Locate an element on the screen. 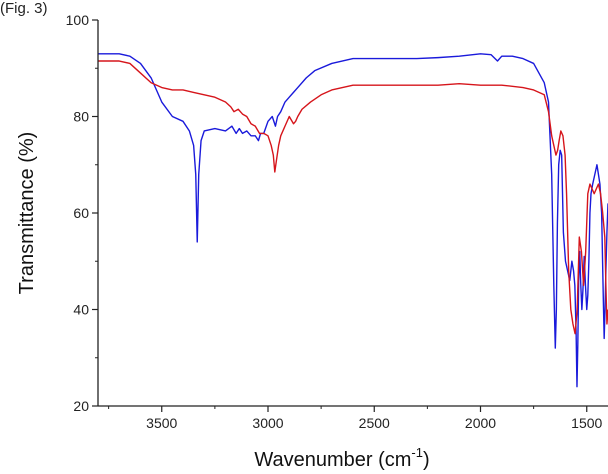 The width and height of the screenshot is (608, 474). y-tick-label-40: 40 is located at coordinates (81, 310).